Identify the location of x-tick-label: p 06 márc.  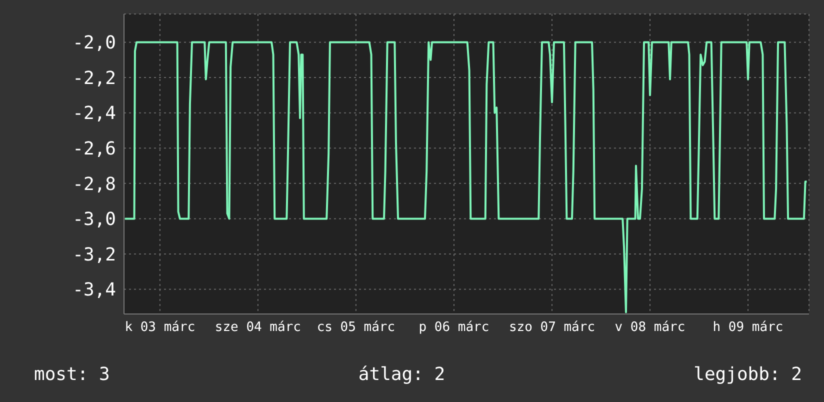
(454, 328).